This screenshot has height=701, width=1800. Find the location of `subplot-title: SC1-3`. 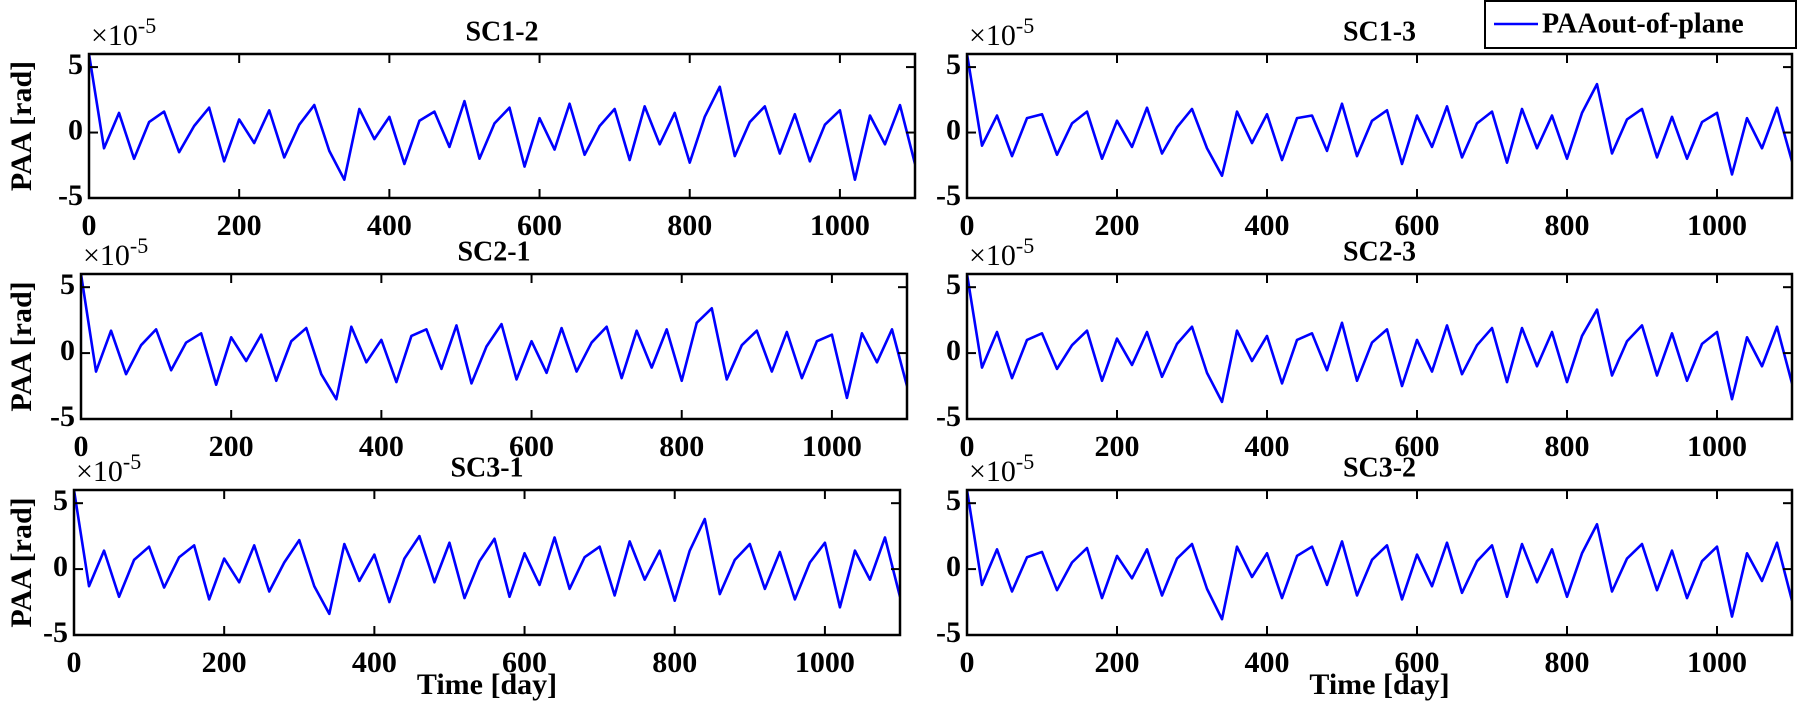

subplot-title: SC1-3 is located at coordinates (1379, 31).